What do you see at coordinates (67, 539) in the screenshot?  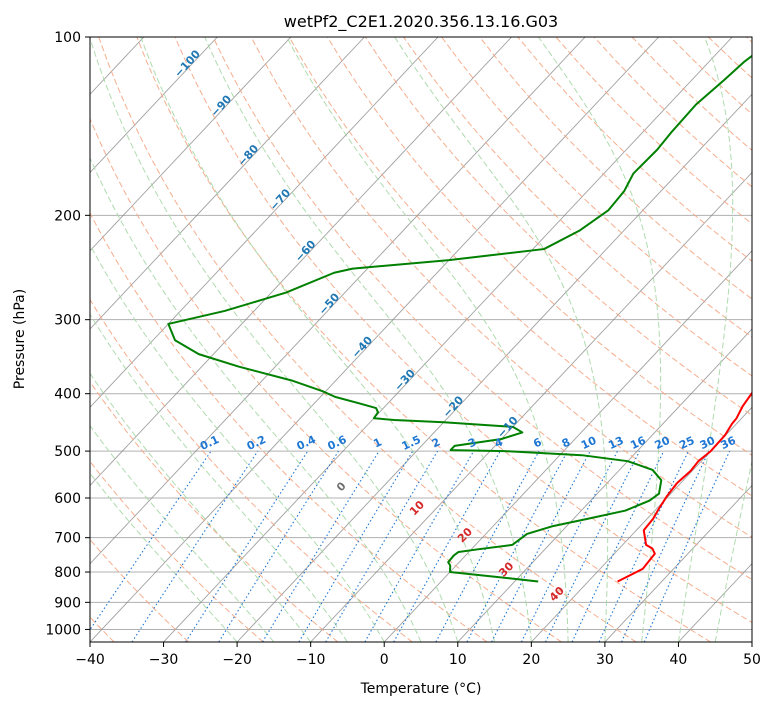 I see `y-tick-label: 700` at bounding box center [67, 539].